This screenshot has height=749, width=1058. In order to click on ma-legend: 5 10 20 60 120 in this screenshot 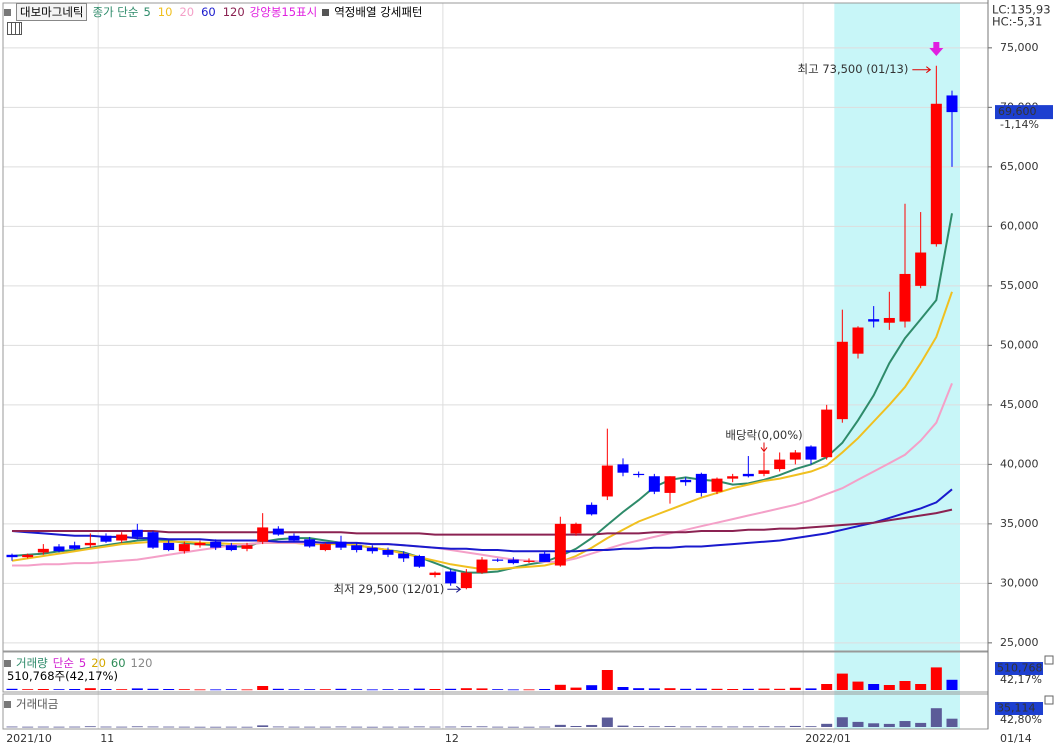, I will do `click(193, 12)`.